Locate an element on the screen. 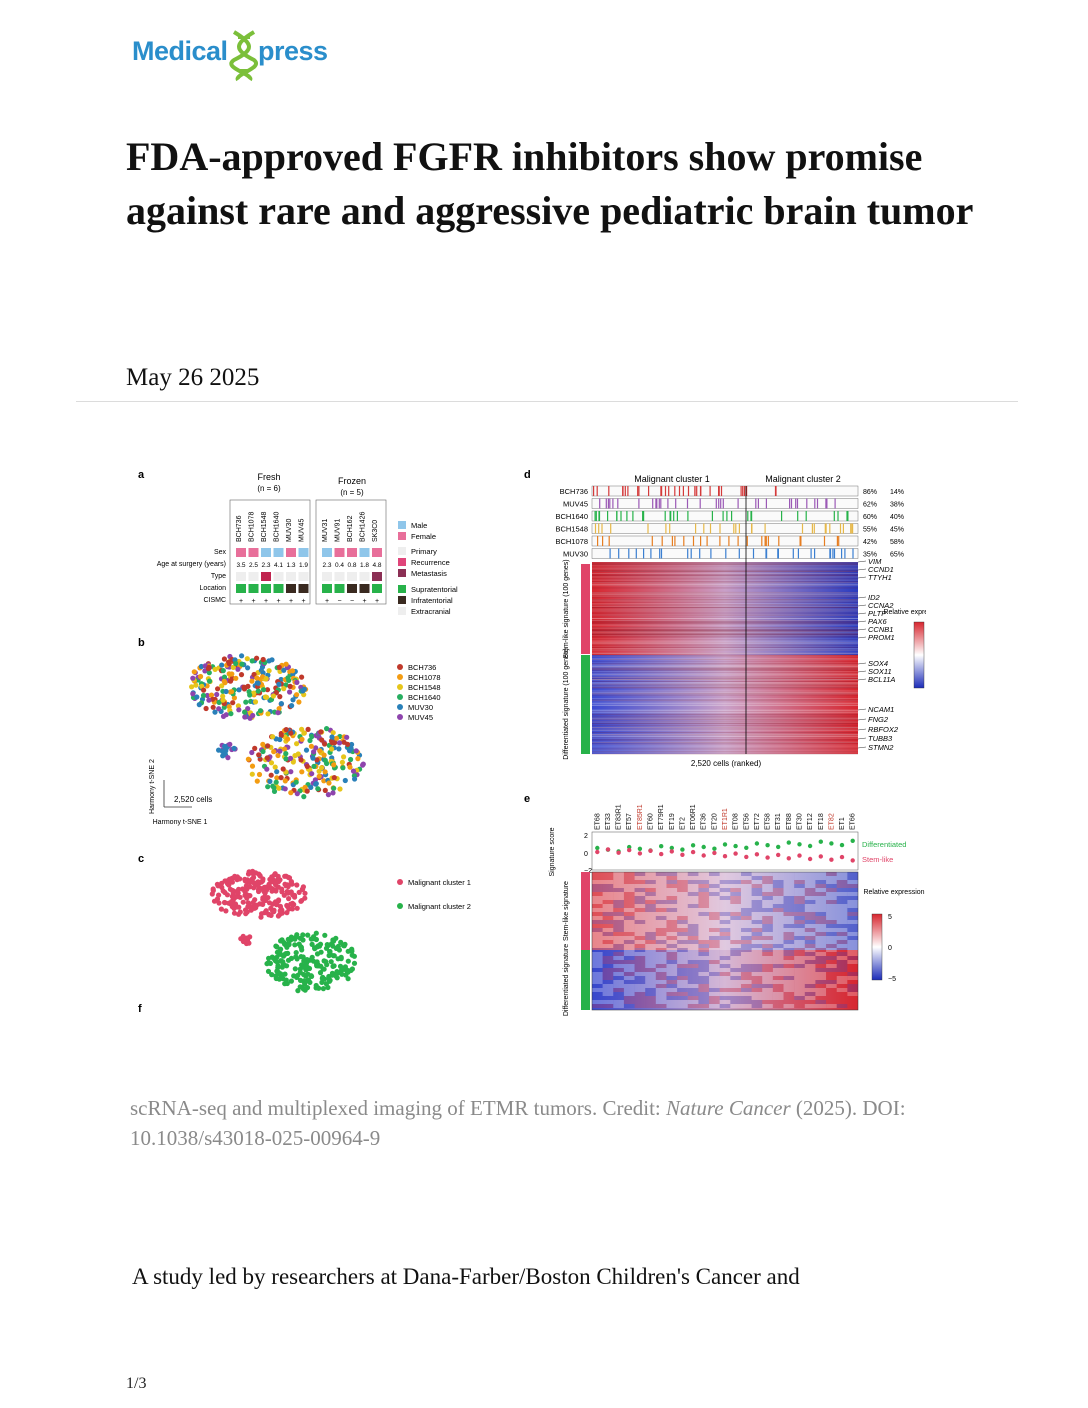 This screenshot has width=1088, height=1408. cismc-value: + is located at coordinates (377, 601).